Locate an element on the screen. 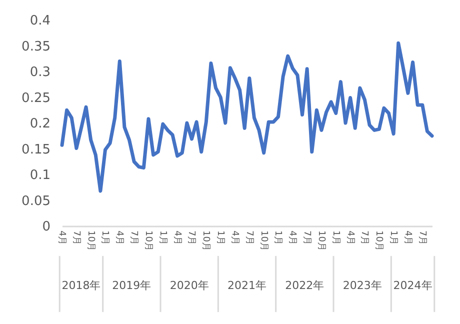  text: 2024年 is located at coordinates (412, 285).